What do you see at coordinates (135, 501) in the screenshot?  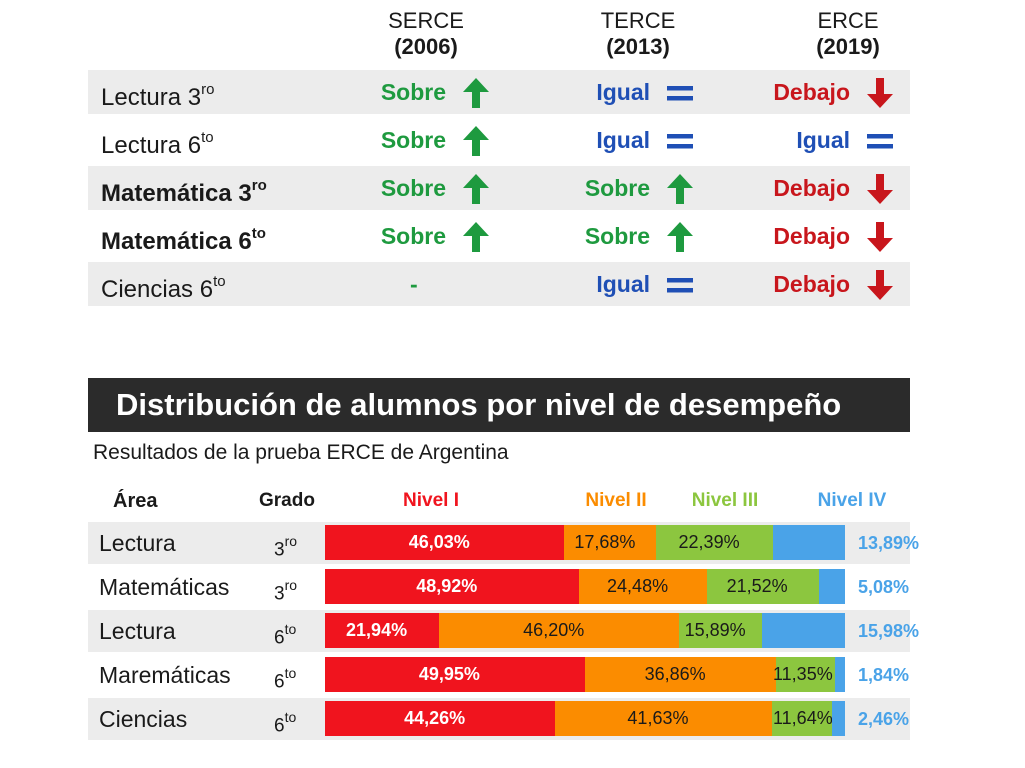 I see `header-area: Área` at bounding box center [135, 501].